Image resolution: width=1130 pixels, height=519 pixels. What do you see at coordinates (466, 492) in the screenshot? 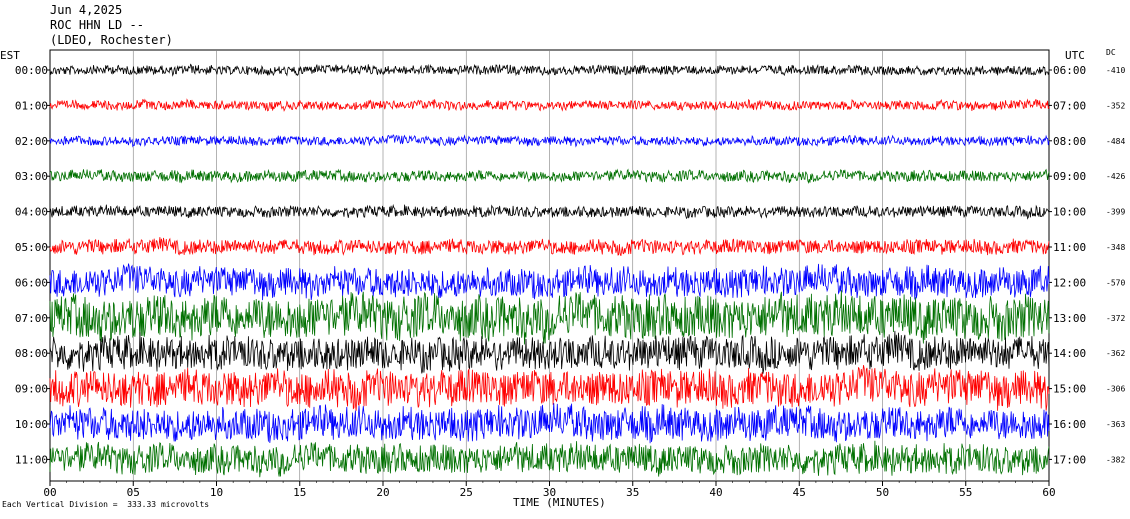
I see `x-tick-label: 25` at bounding box center [466, 492].